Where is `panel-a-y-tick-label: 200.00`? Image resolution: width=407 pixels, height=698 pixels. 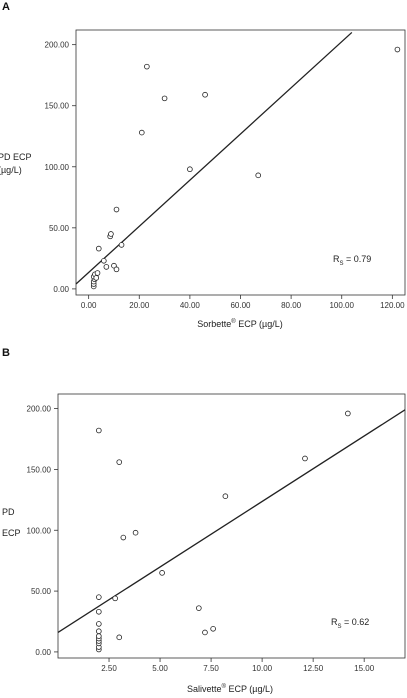
panel-a-y-tick-label: 200.00 is located at coordinates (57, 45).